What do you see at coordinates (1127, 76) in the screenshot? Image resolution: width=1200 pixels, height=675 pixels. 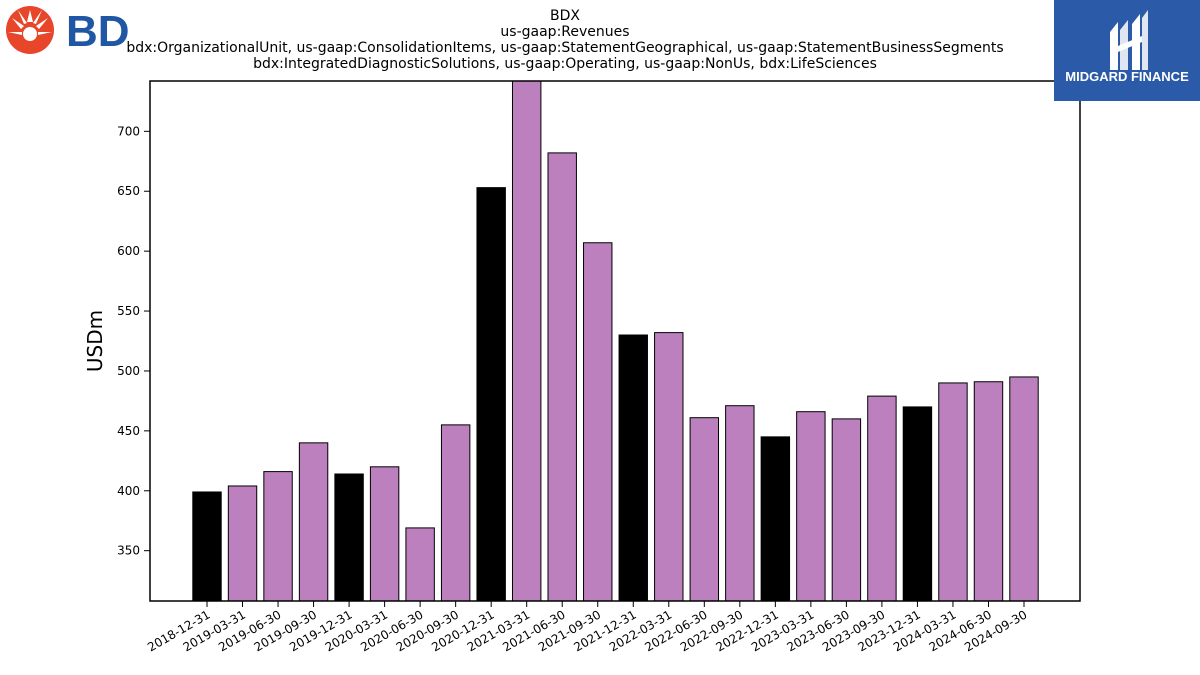 I see `midgard-logo-text: MIDGARD FINANCE` at bounding box center [1127, 76].